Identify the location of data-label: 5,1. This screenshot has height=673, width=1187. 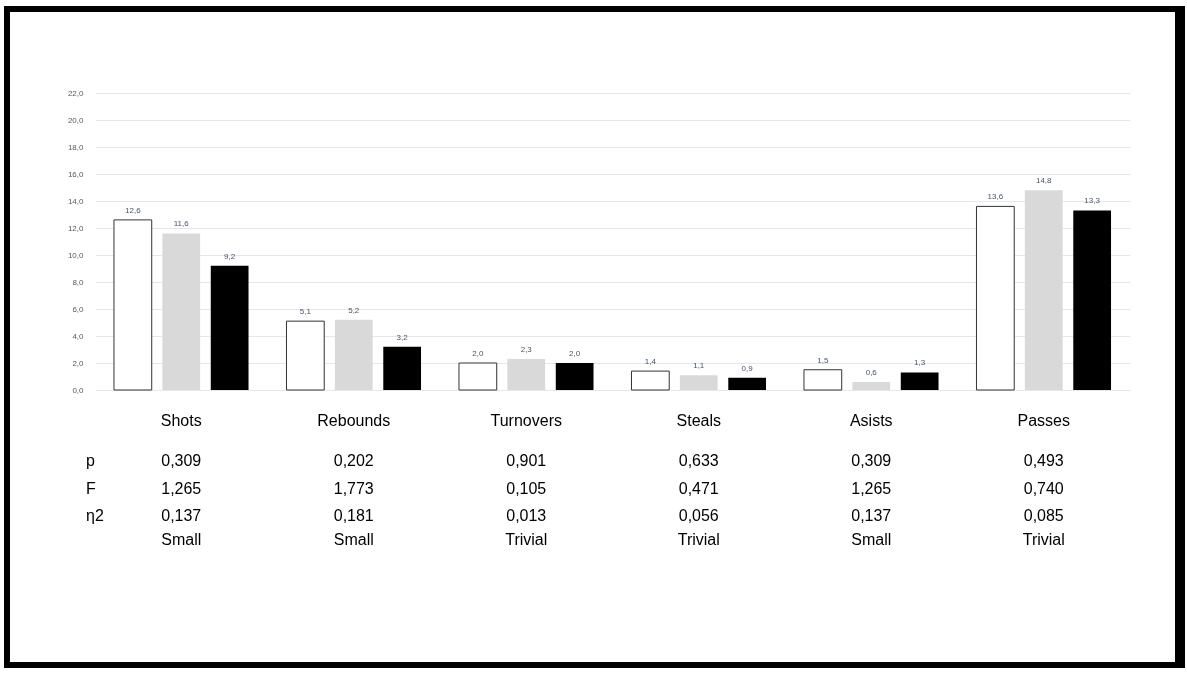
(305, 312).